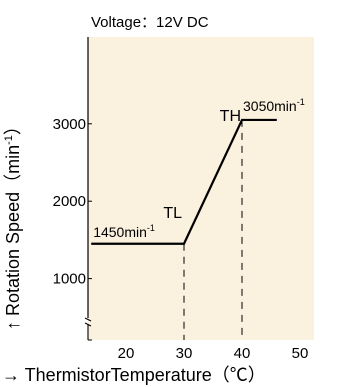 The width and height of the screenshot is (350, 387). I want to click on x-tick-label: 20, so click(126, 353).